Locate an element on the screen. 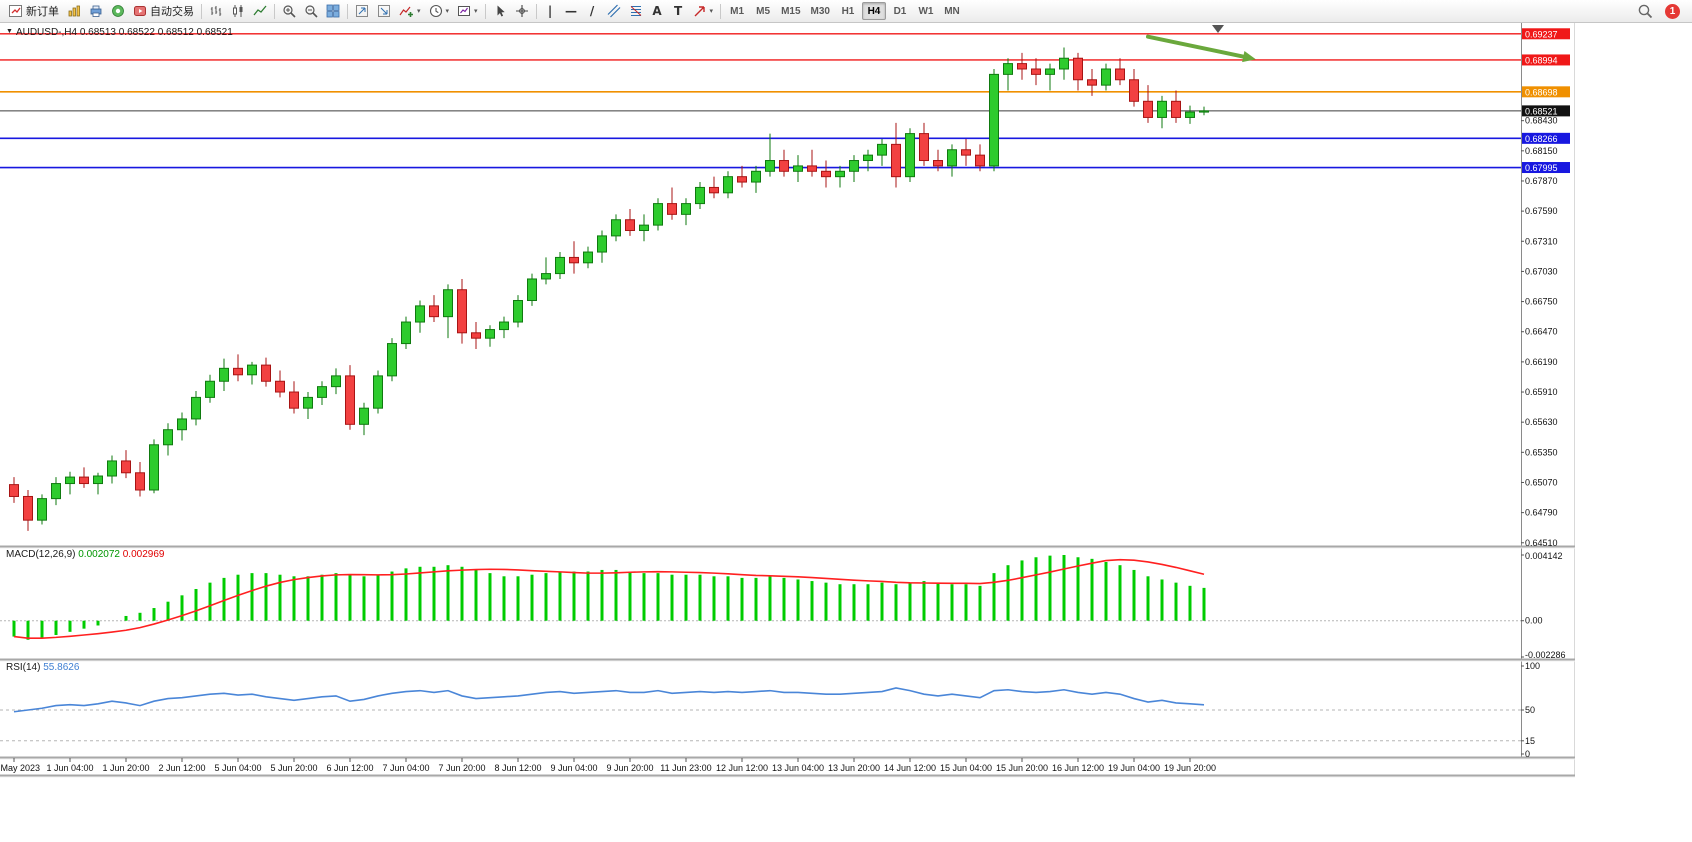 Image resolution: width=1692 pixels, height=842 pixels. zoom-out-icon is located at coordinates (311, 11).